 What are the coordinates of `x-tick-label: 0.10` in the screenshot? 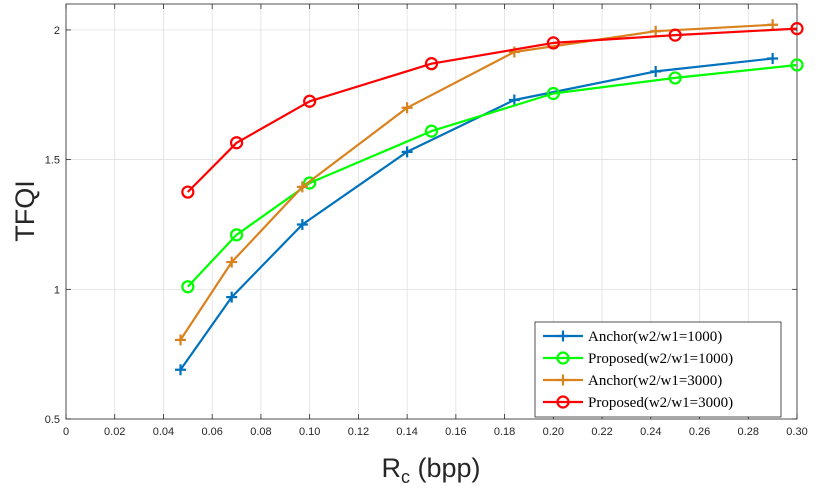 It's located at (309, 432).